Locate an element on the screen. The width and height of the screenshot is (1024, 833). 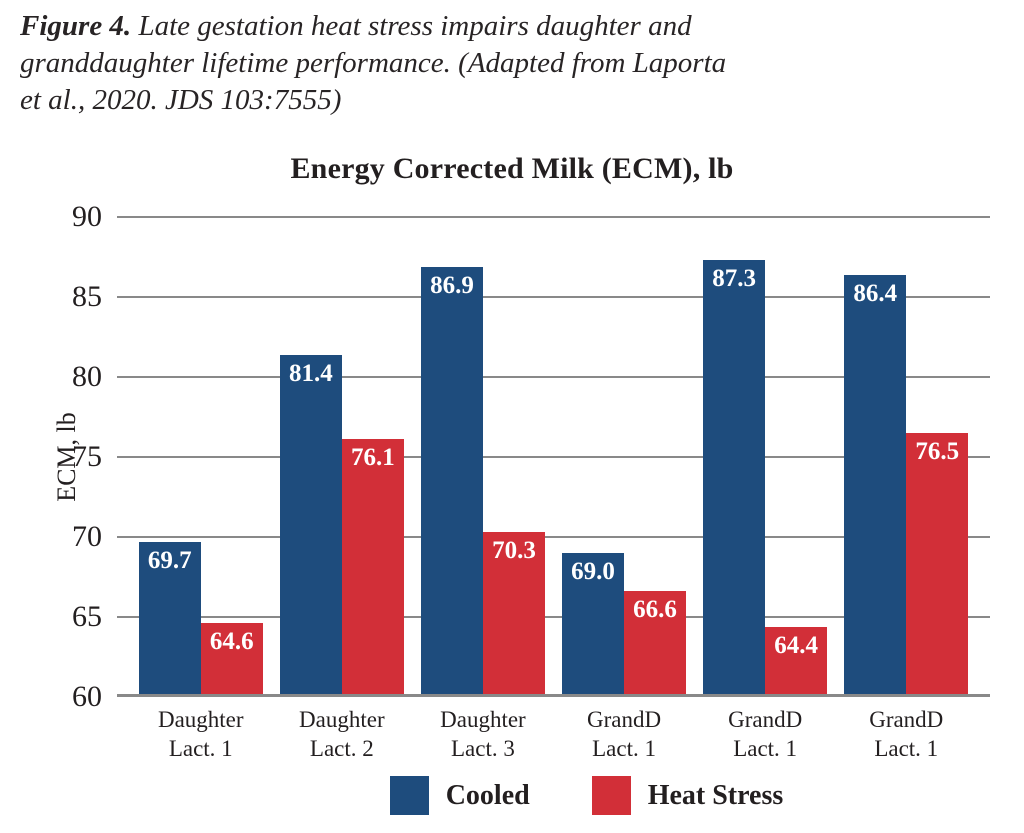
caption-line-3: et al., 2020. JDS 103:7555) is located at coordinates (181, 100).